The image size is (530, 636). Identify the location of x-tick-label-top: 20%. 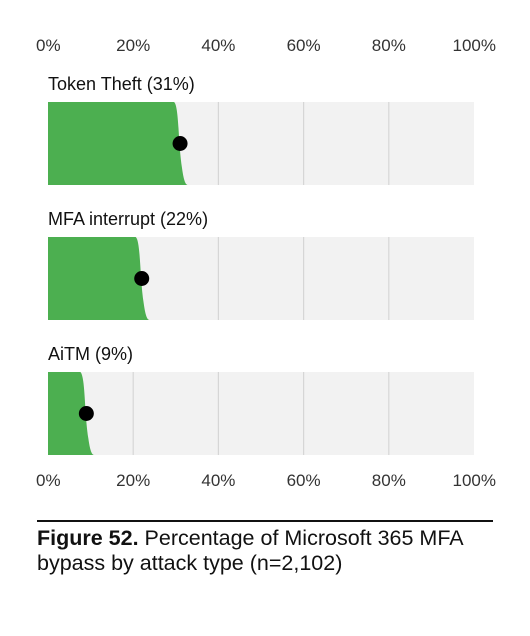
(133, 45).